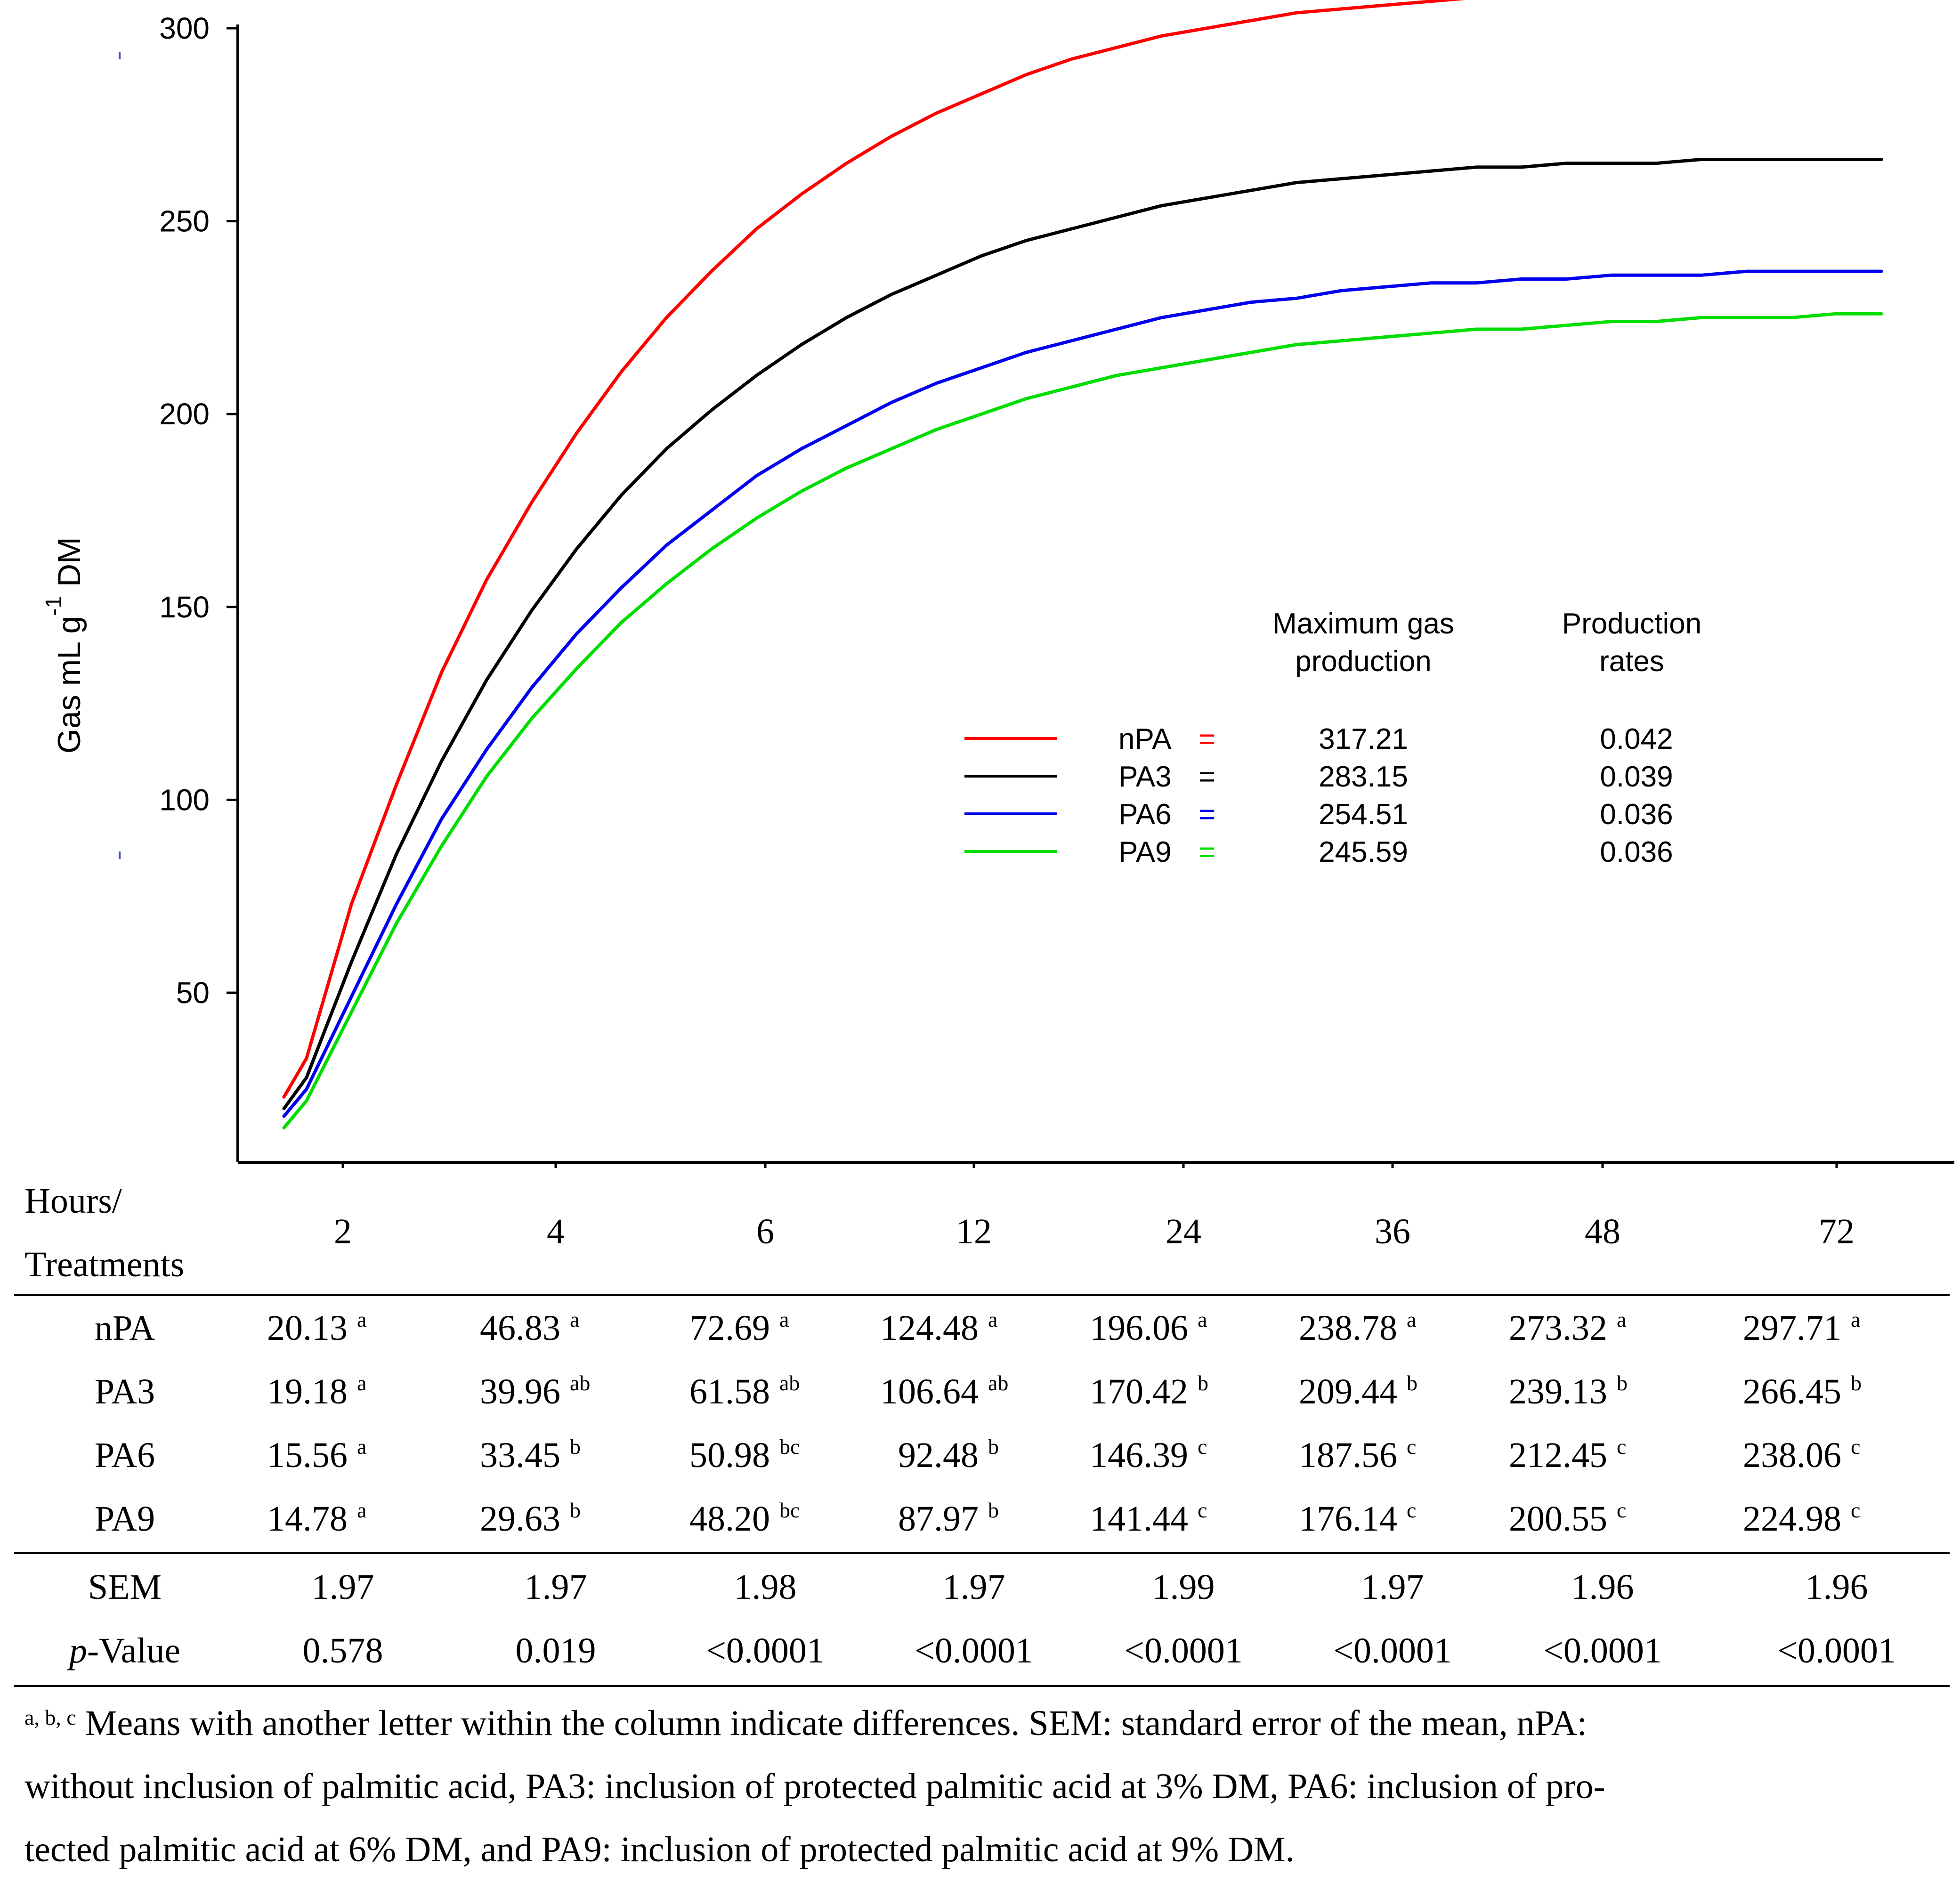  Describe the element at coordinates (520, 1455) in the screenshot. I see `table-cell-PA6-4: 33.45` at that location.